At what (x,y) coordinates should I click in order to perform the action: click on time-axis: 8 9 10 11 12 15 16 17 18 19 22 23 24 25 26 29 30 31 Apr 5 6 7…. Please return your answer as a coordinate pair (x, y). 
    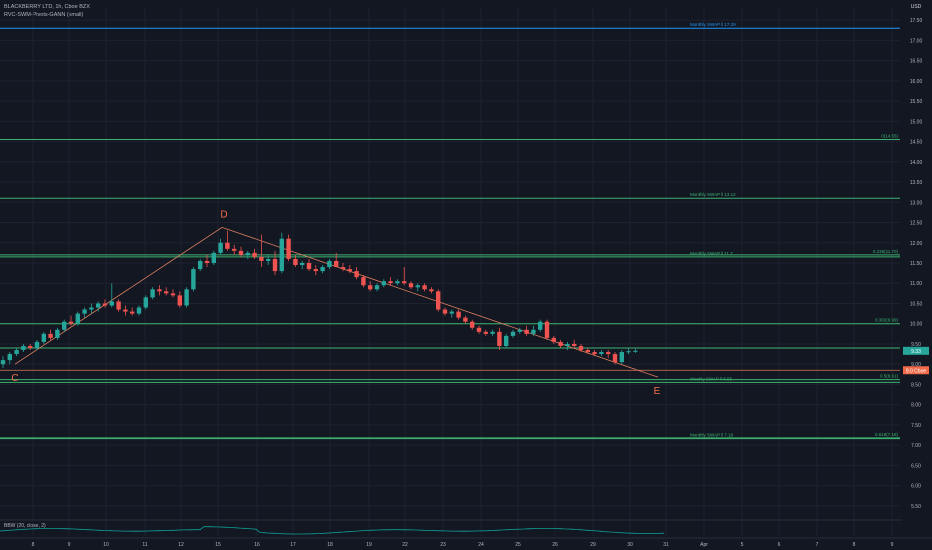
    Looking at the image, I should click on (466, 542).